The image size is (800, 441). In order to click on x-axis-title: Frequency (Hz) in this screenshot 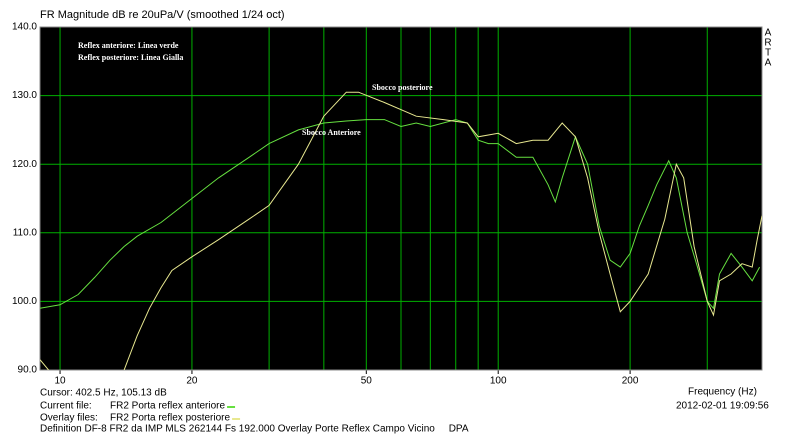, I will do `click(722, 392)`.